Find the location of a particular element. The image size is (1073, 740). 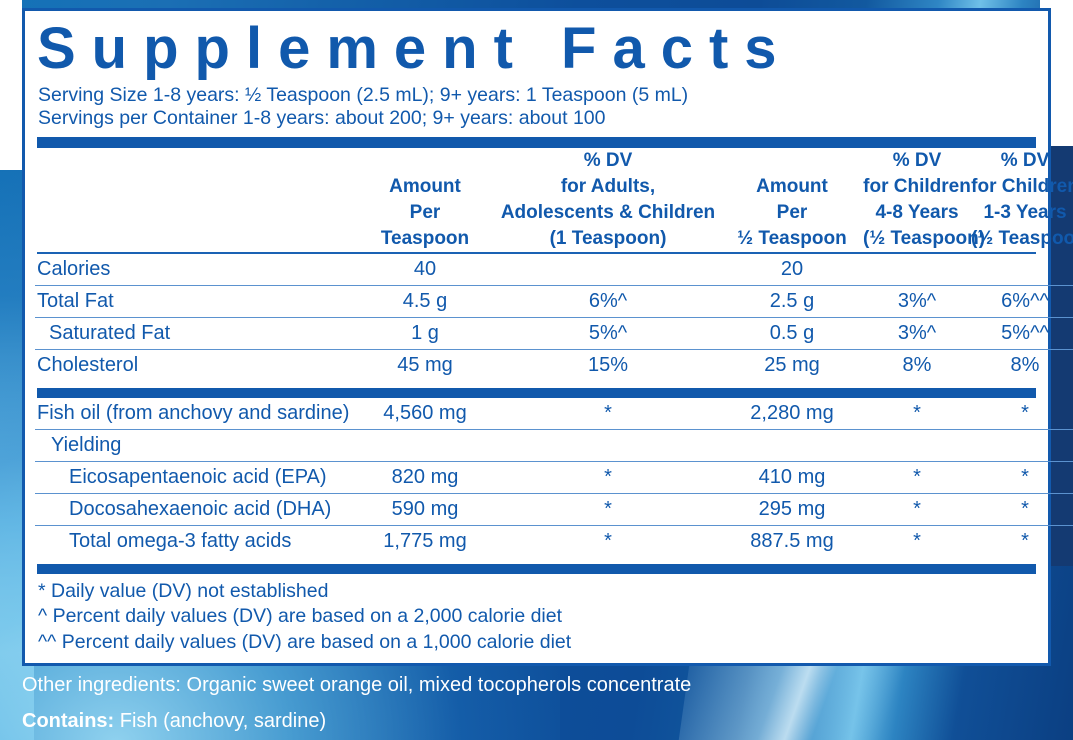

contains-text: Contains: Fish (anchovy, sardine) is located at coordinates (536, 721).